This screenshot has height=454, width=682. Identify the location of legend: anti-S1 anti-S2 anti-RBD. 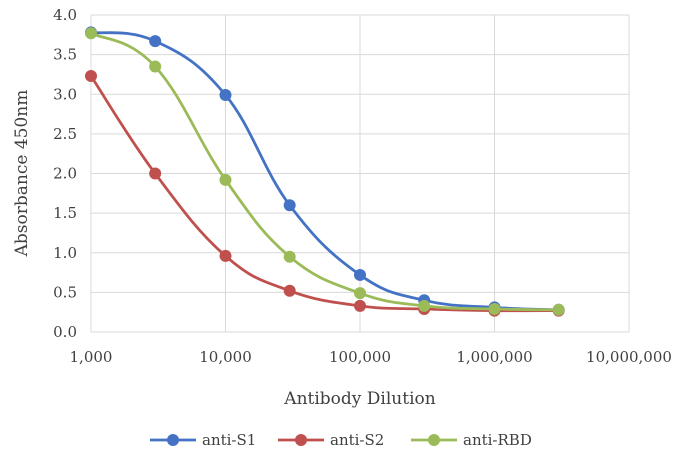
(341, 440).